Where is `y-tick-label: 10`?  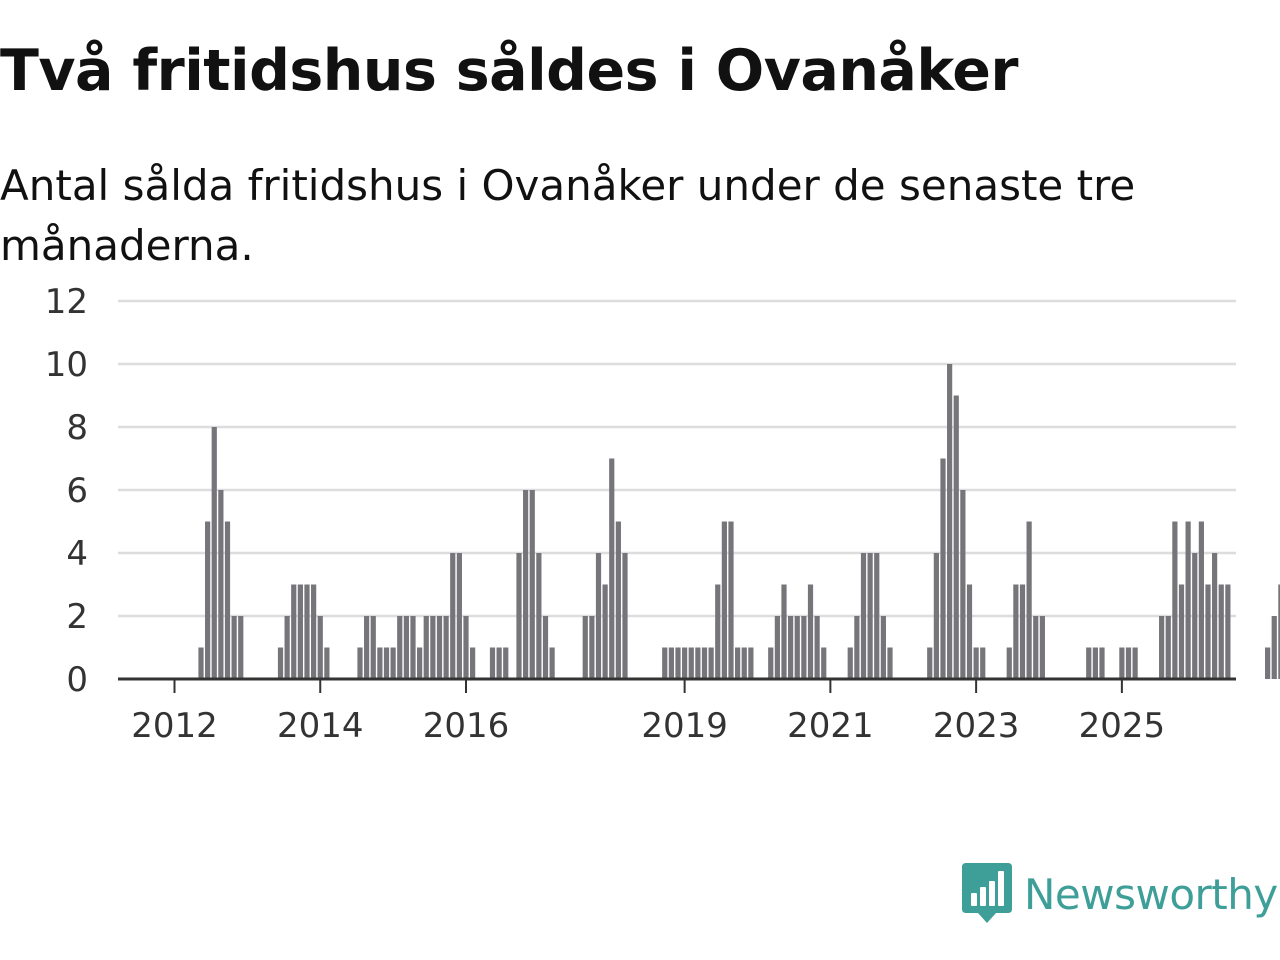 y-tick-label: 10 is located at coordinates (66, 365).